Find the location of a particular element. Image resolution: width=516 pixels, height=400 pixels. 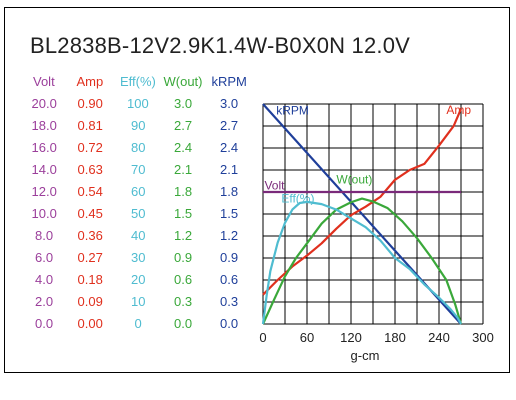

series-line-w-out is located at coordinates (362, 261).